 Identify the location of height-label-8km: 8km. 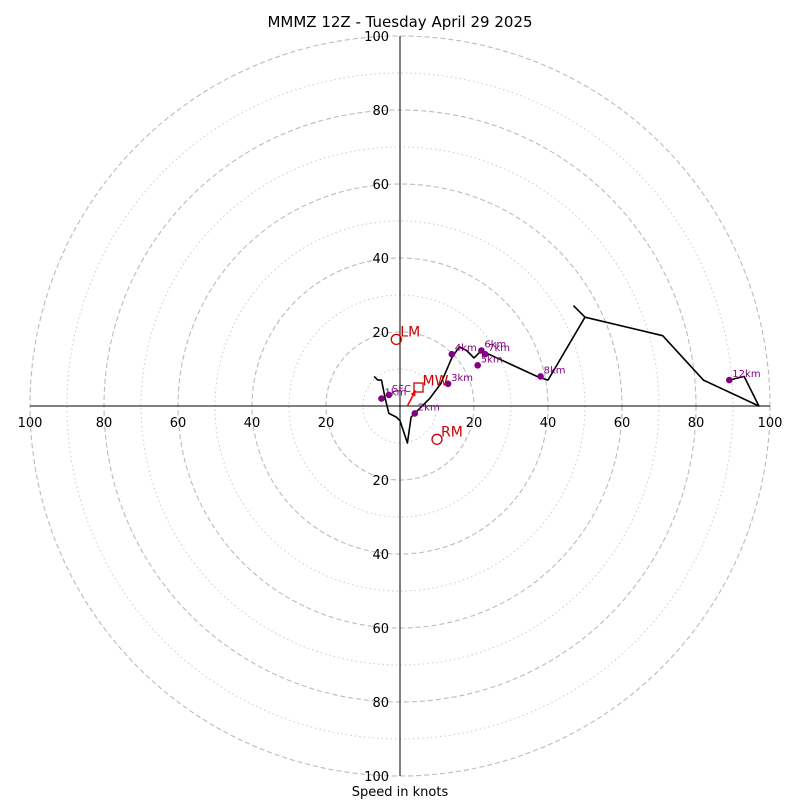
(555, 370).